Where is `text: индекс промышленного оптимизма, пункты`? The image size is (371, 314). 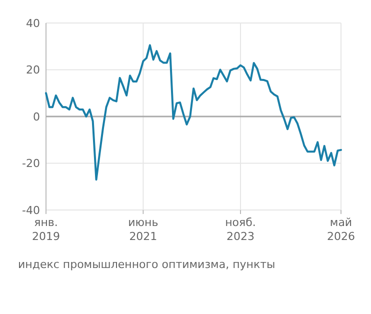
text: индекс промышленного оптимизма, пункты is located at coordinates (147, 264).